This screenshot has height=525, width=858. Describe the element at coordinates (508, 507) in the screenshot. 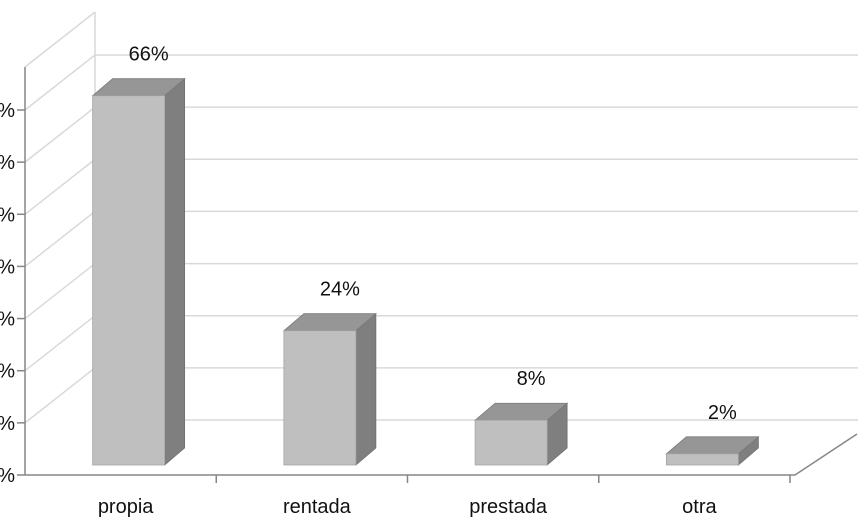

I see `x-tick-label: prestada` at that location.